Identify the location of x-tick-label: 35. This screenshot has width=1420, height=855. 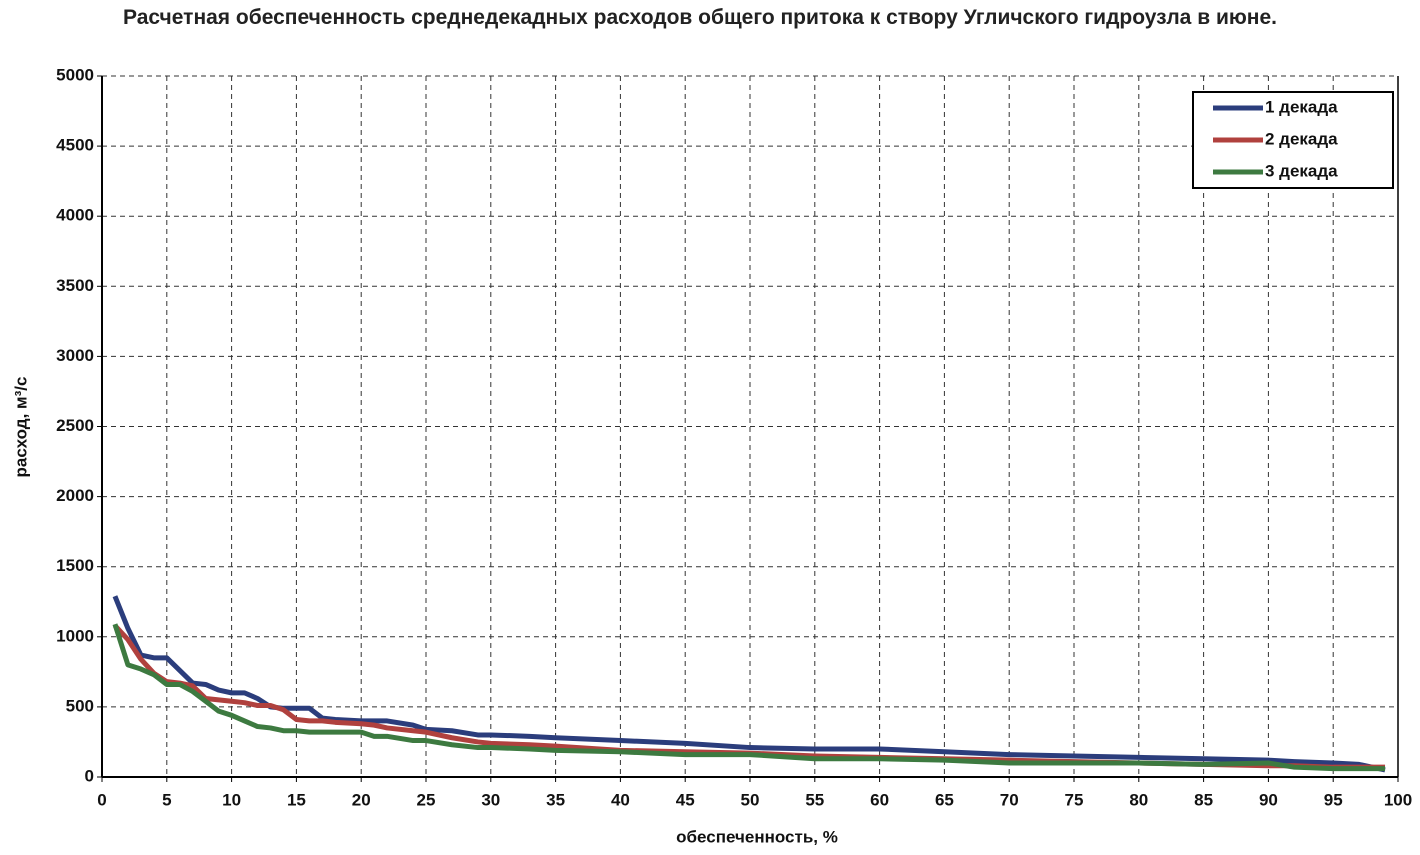
(555, 799).